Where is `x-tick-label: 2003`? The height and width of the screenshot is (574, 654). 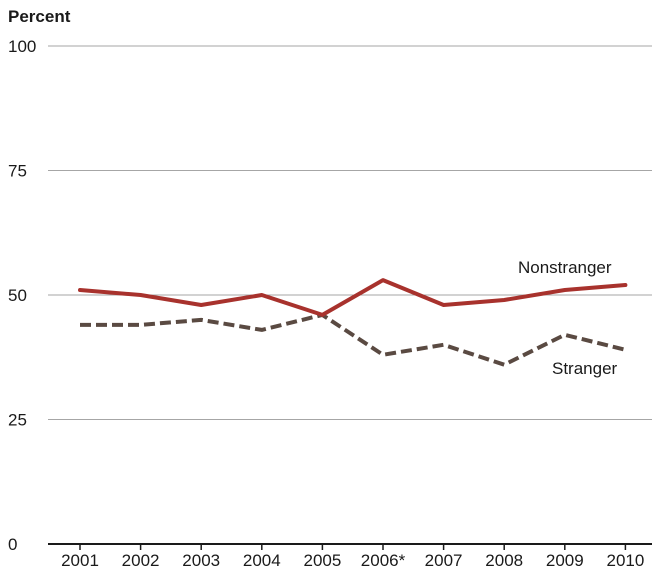 x-tick-label: 2003 is located at coordinates (201, 560).